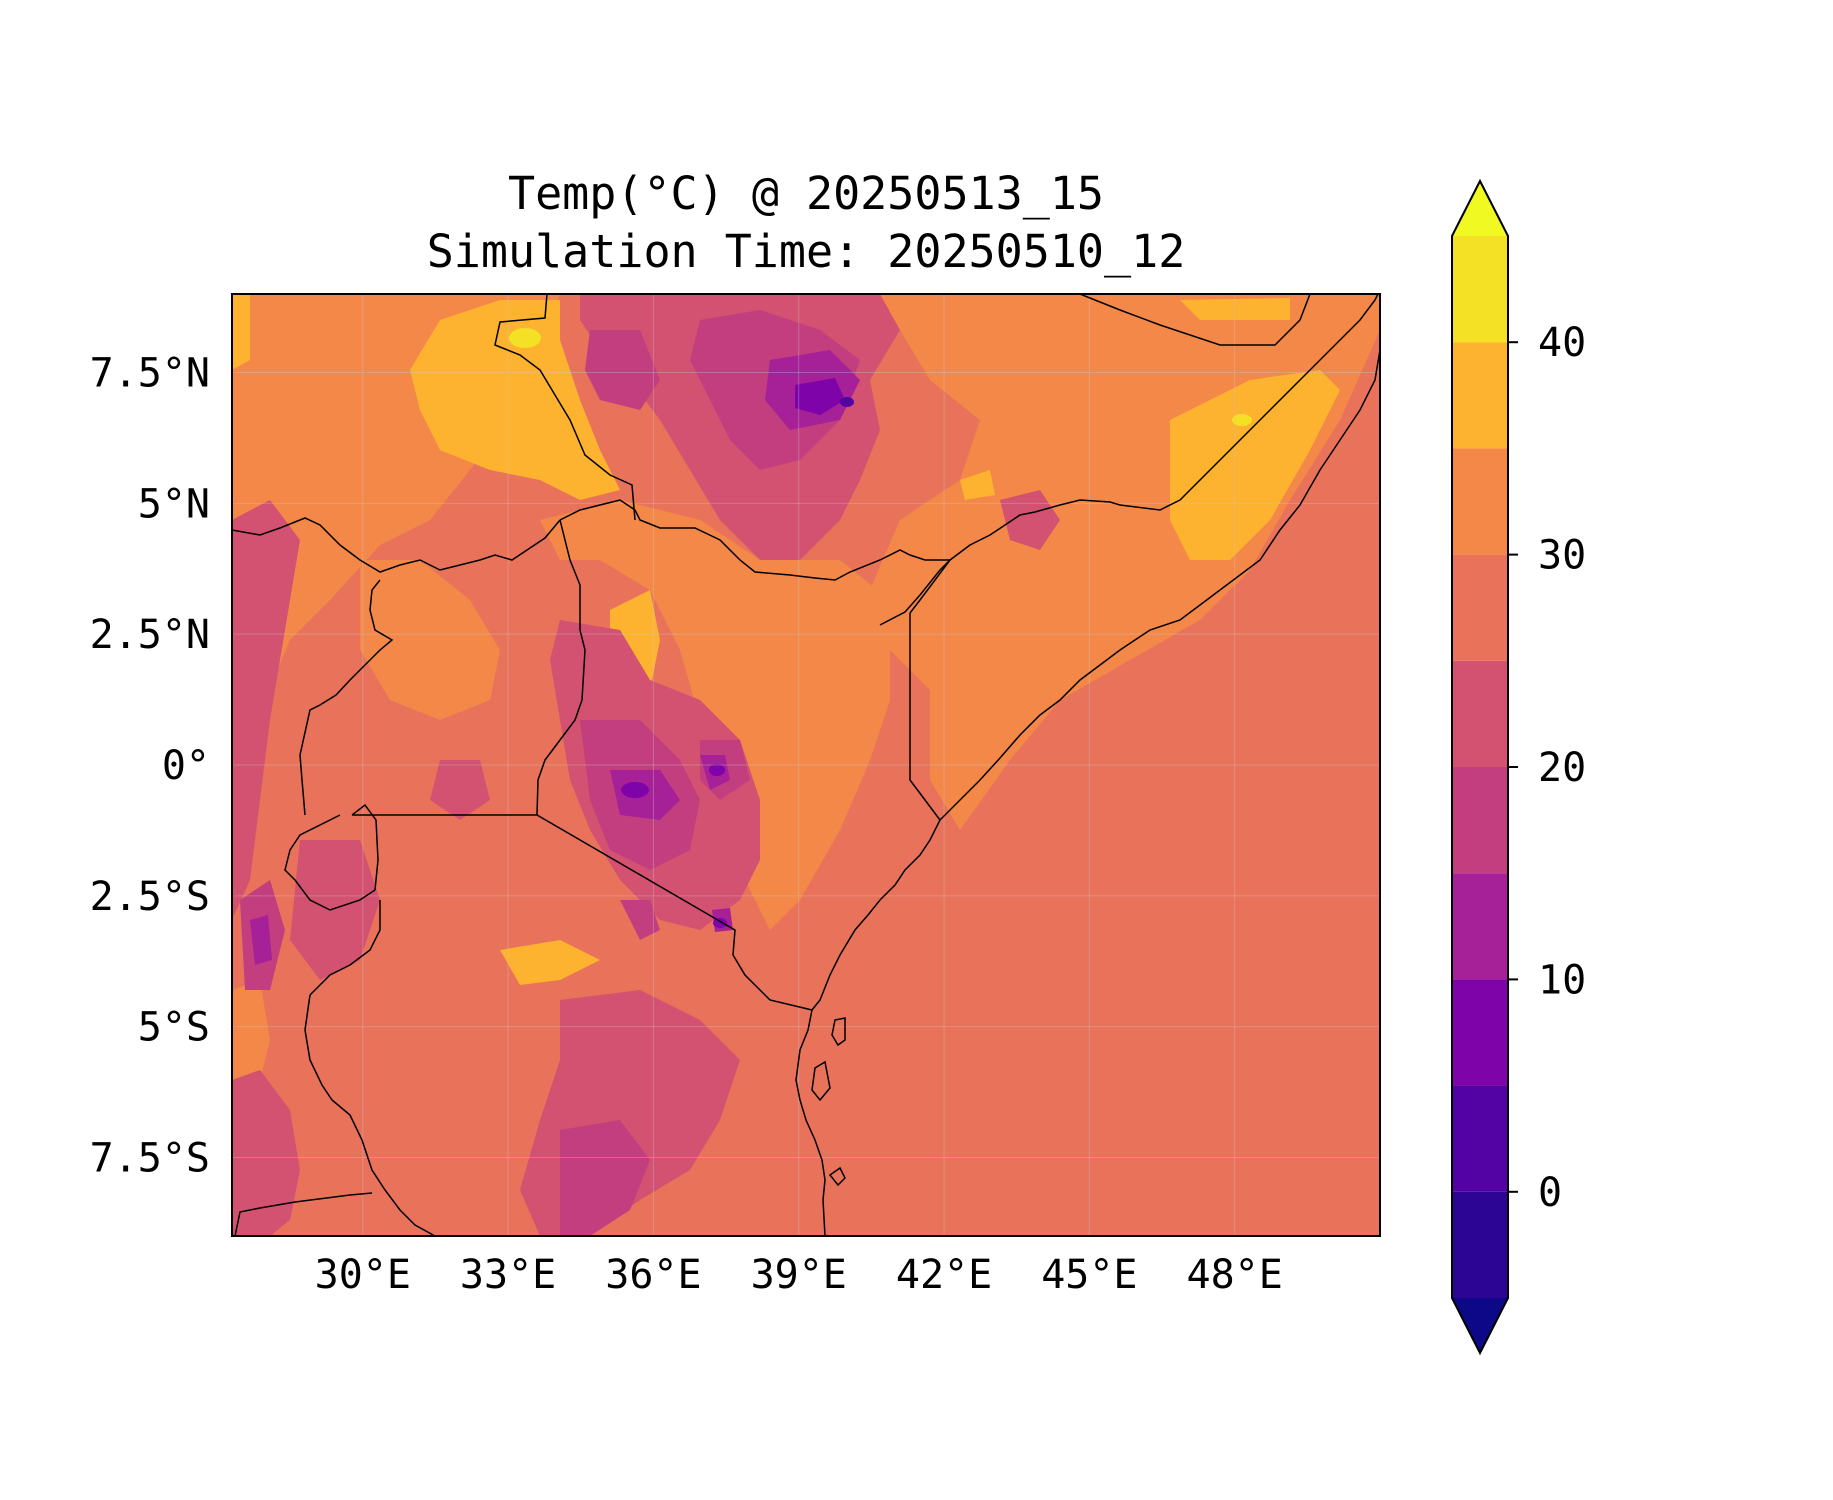 Image resolution: width=1833 pixels, height=1500 pixels. Describe the element at coordinates (806, 251) in the screenshot. I see `chart-subtitle: Simulation Time: 20250510_12` at that location.